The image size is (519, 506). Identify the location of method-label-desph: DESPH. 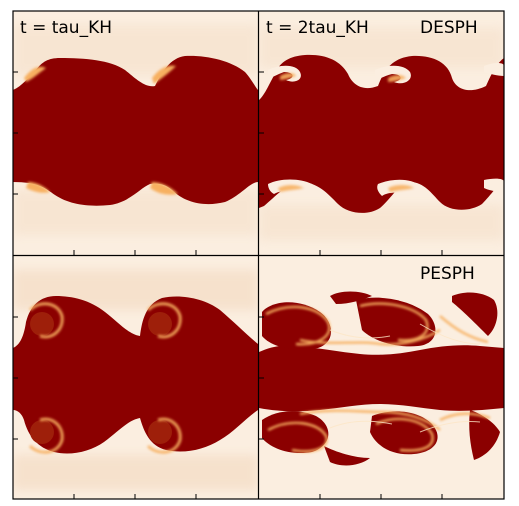
(449, 28).